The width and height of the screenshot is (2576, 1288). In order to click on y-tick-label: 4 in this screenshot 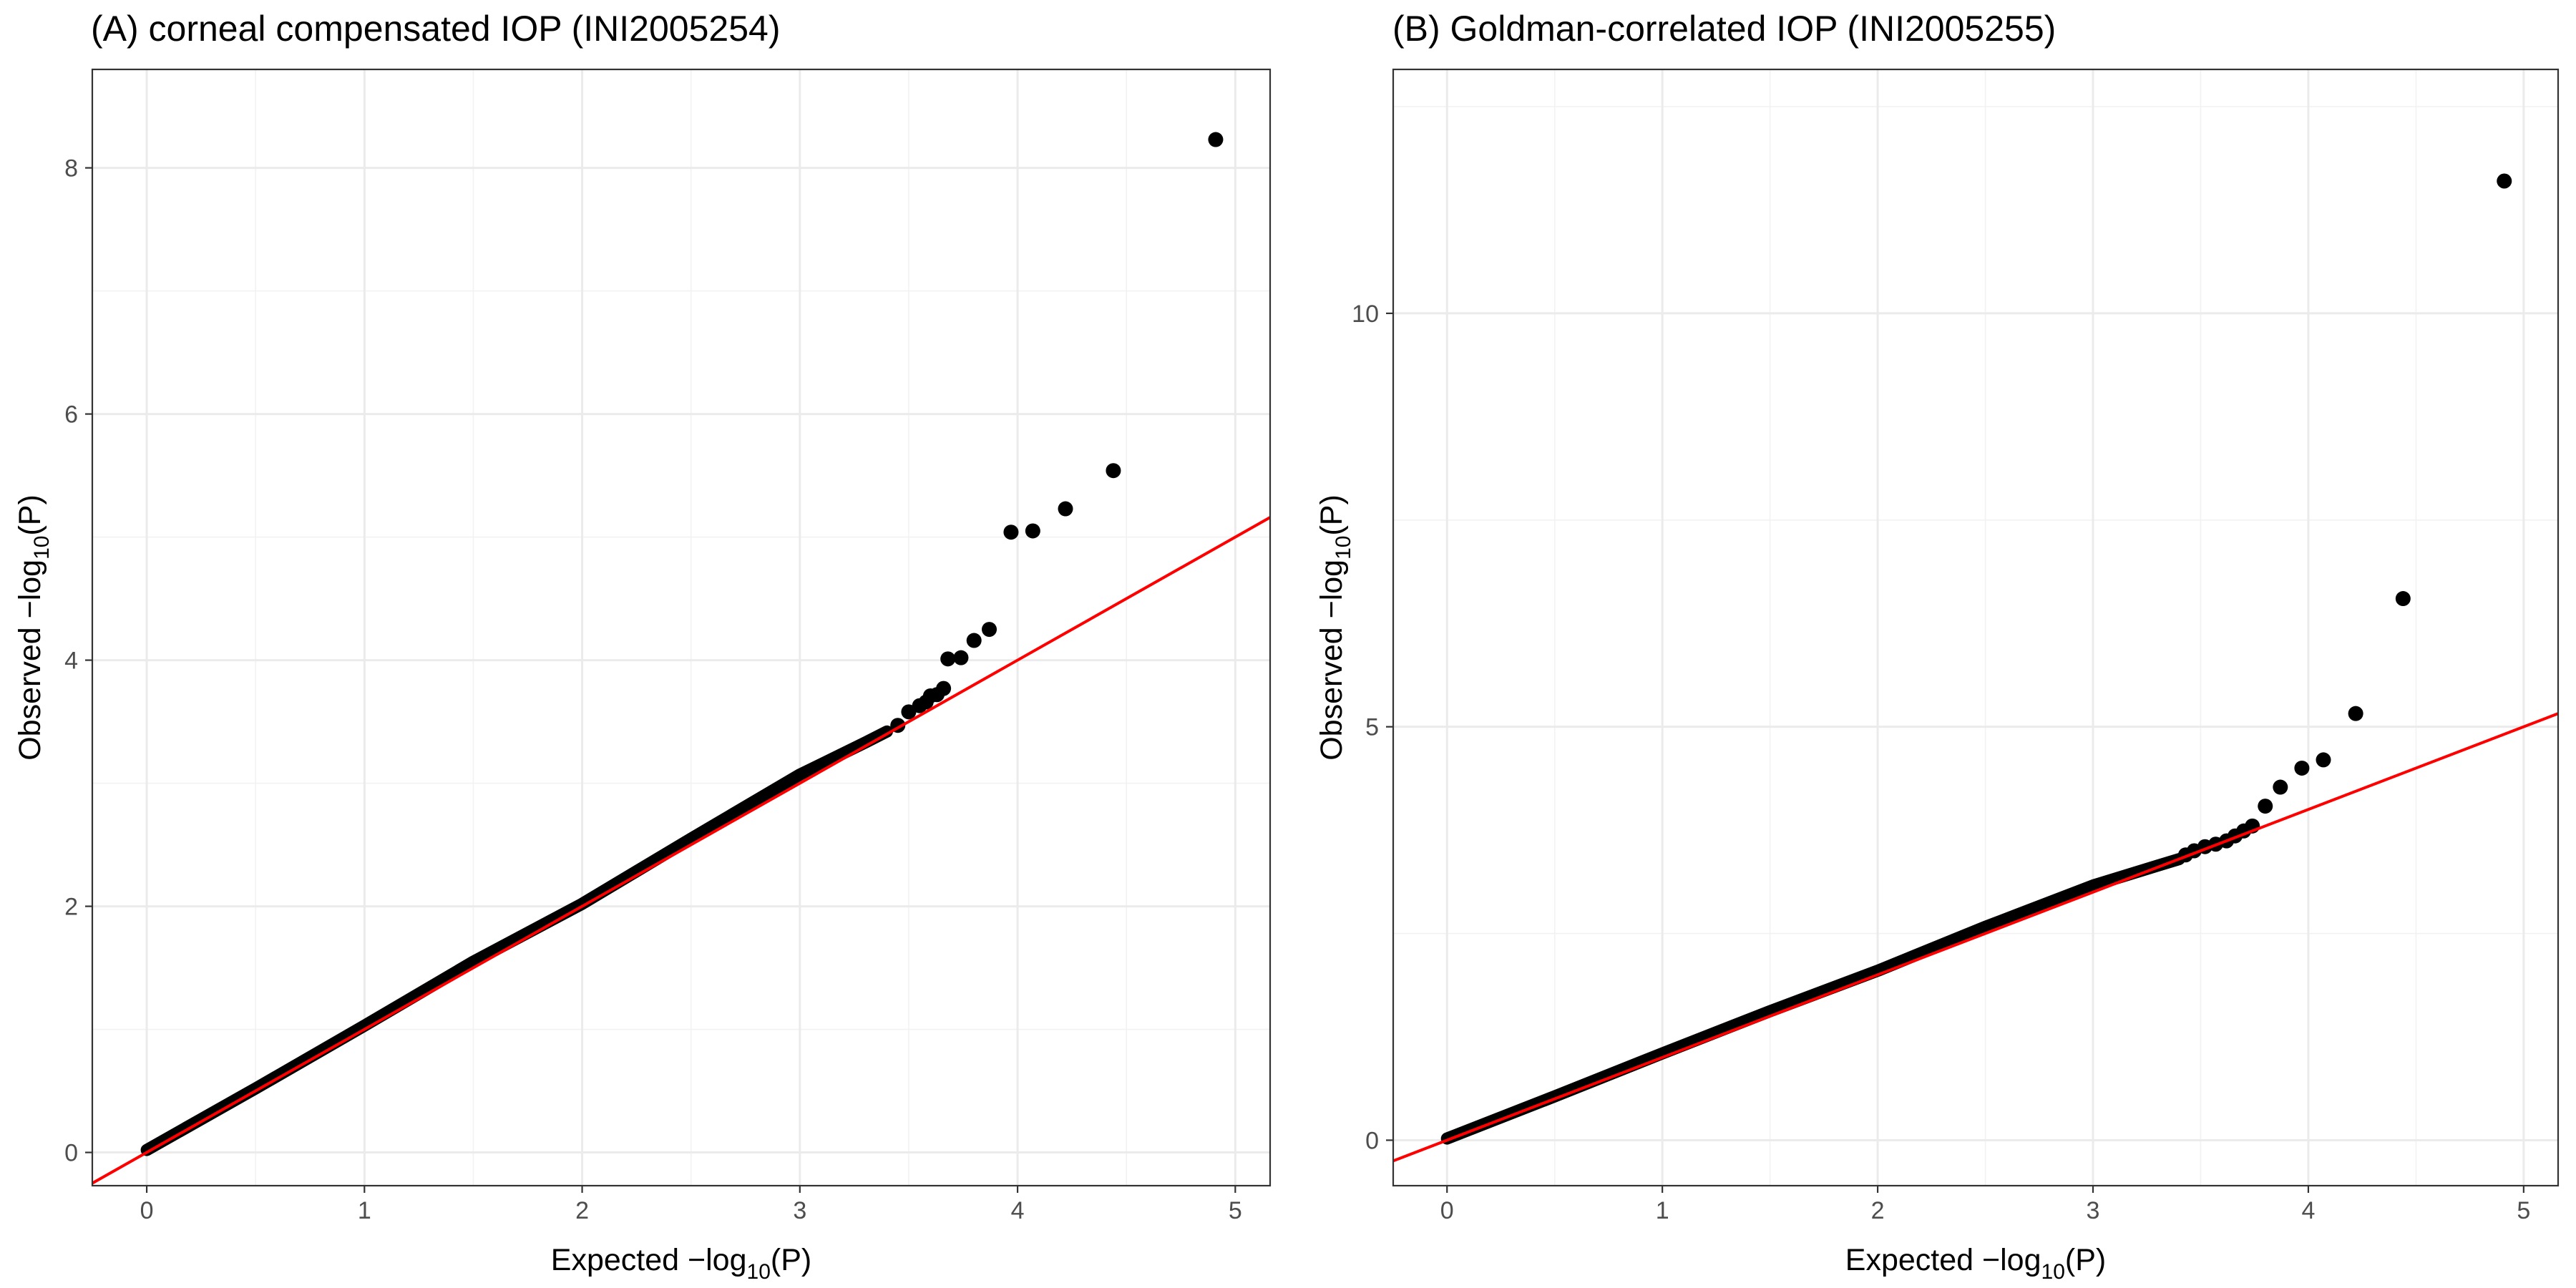, I will do `click(71, 661)`.